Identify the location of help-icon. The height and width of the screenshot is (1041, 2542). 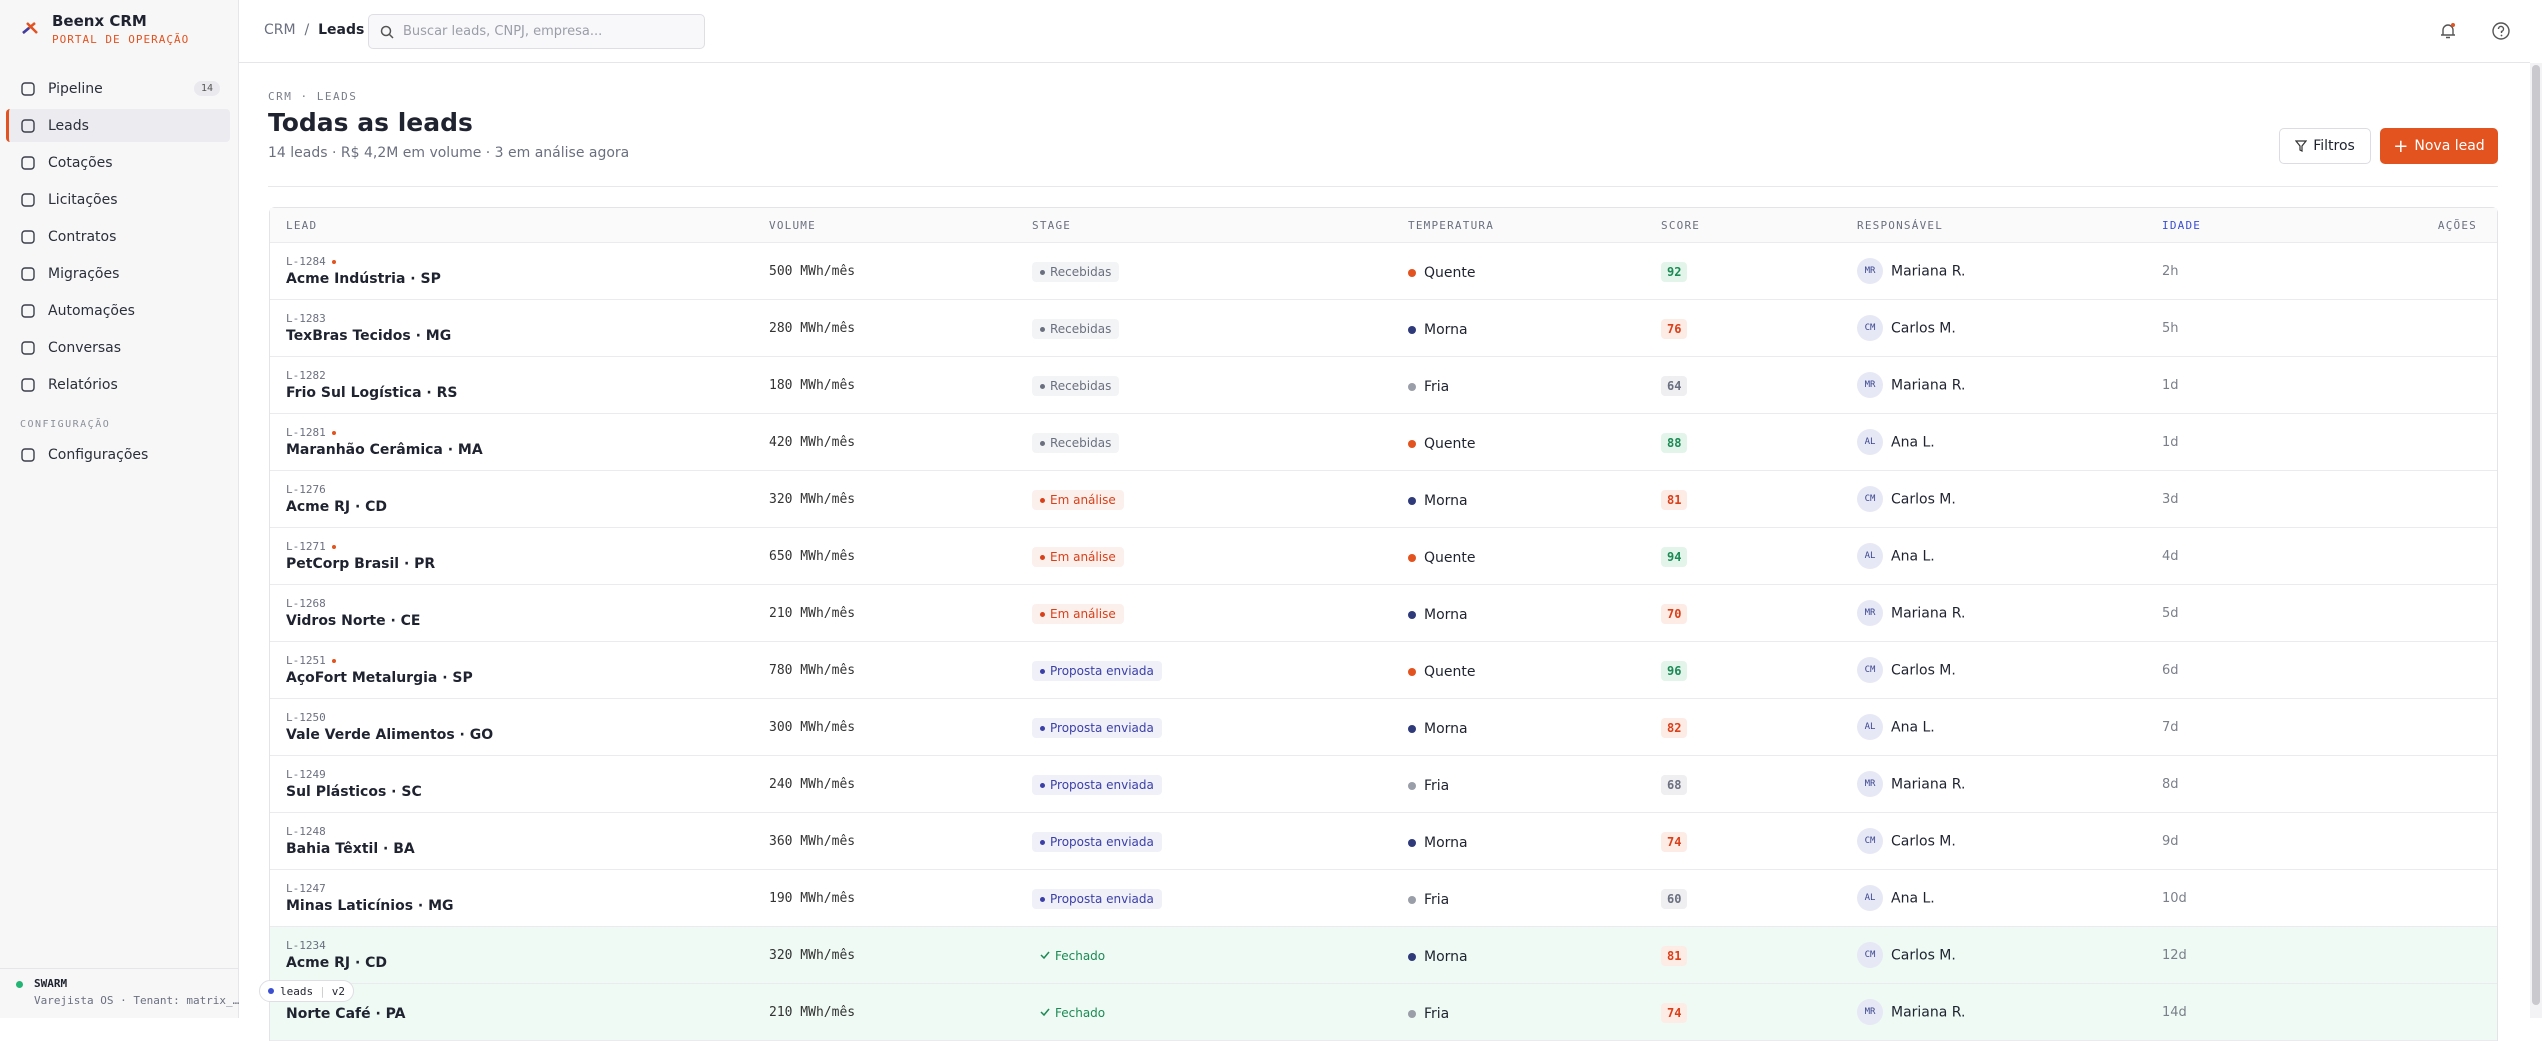
(2501, 31).